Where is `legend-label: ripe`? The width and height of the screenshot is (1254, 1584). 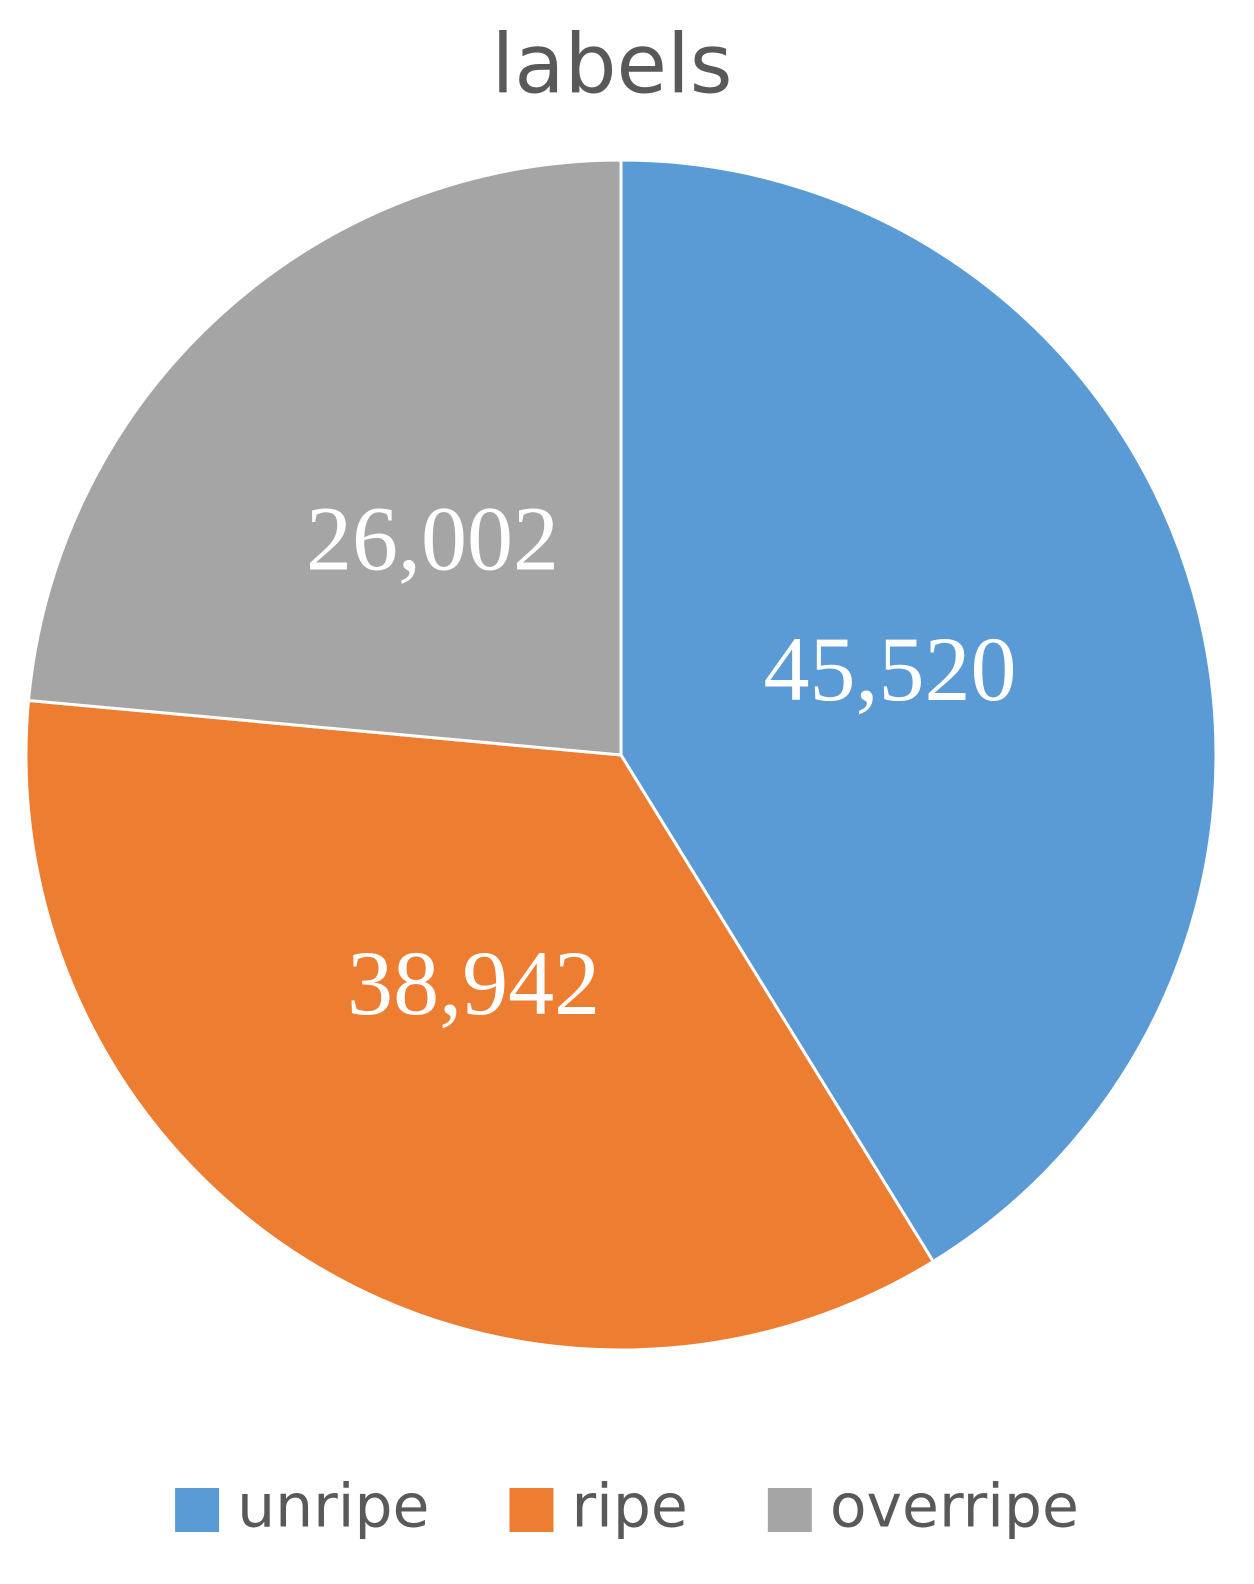
legend-label: ripe is located at coordinates (629, 1507).